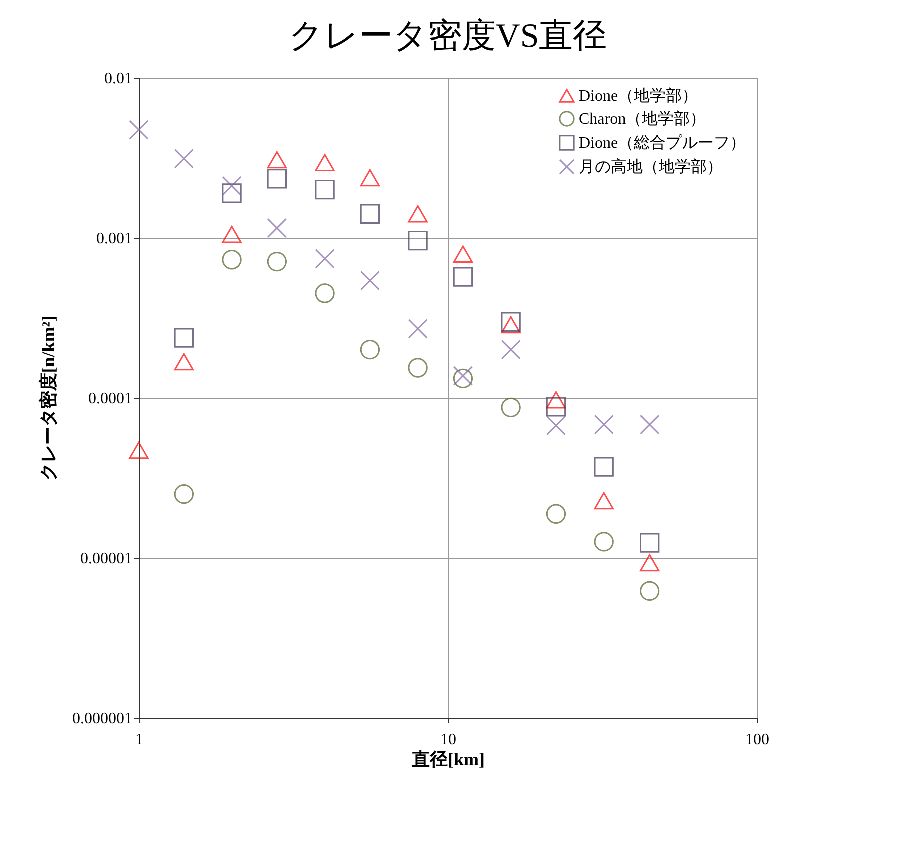 The height and width of the screenshot is (841, 907). I want to click on y-tick-label: 0.00001, so click(106, 559).